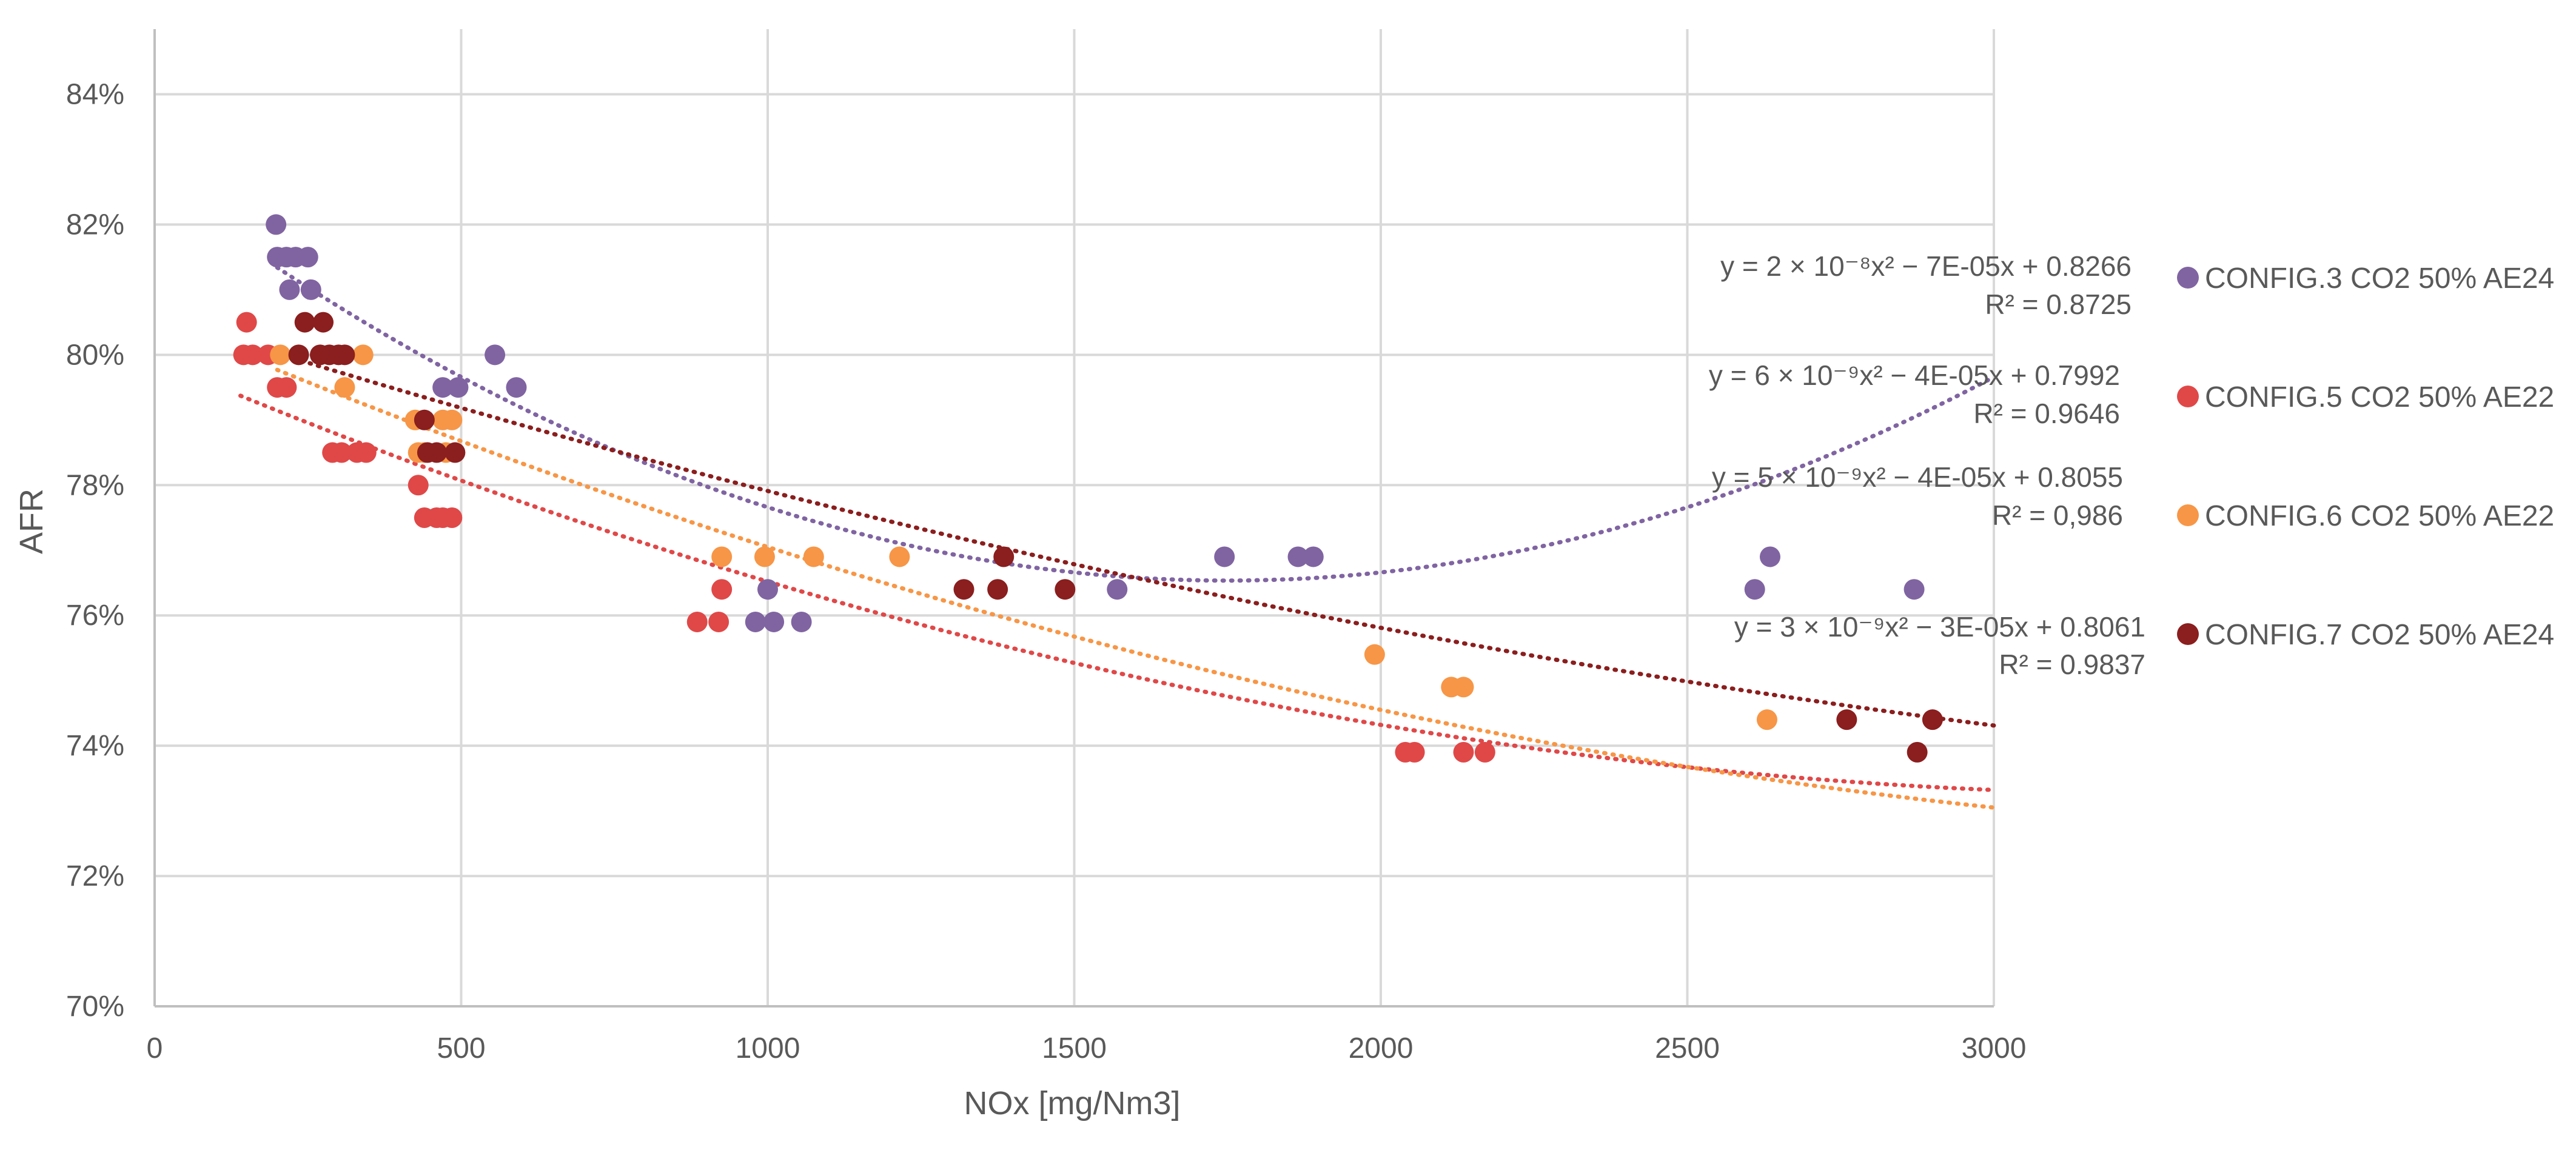  Describe the element at coordinates (461, 1048) in the screenshot. I see `x-tick-label: 500` at that location.